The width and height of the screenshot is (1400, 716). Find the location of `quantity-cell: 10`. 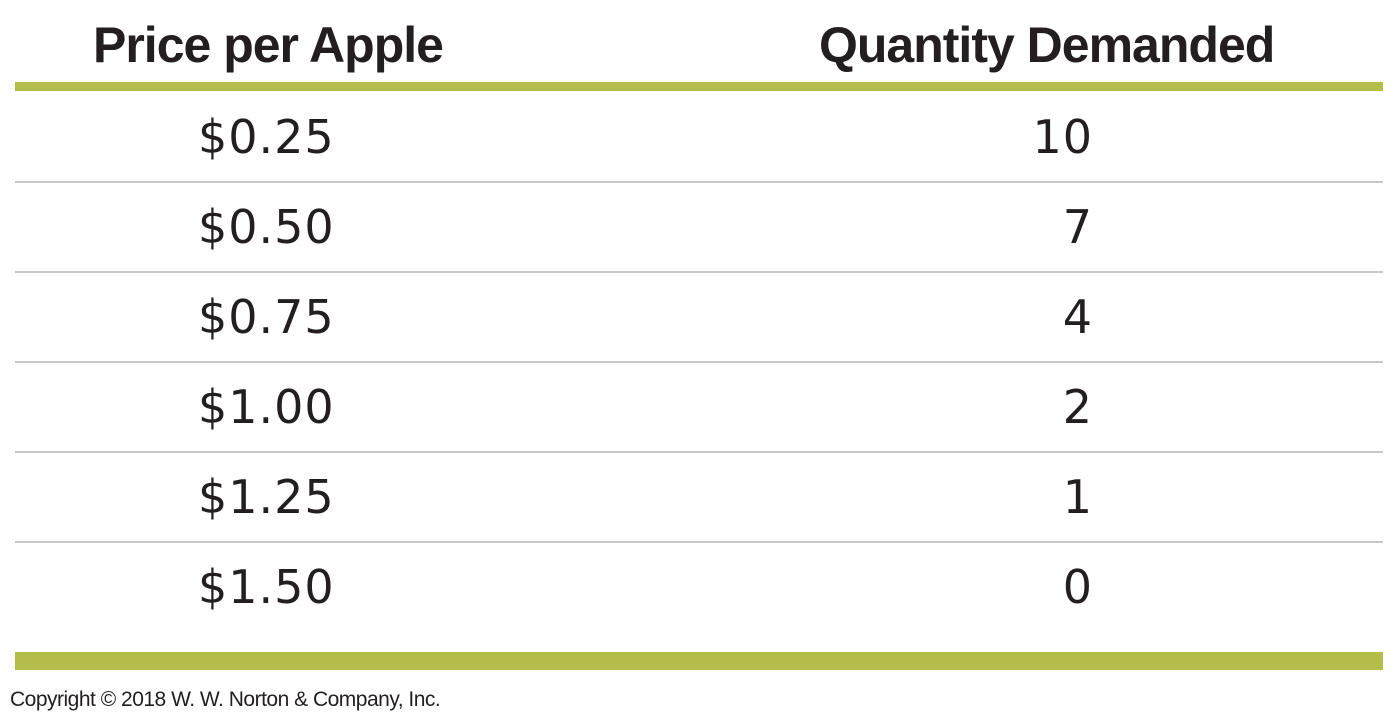

quantity-cell: 10 is located at coordinates (1062, 137).